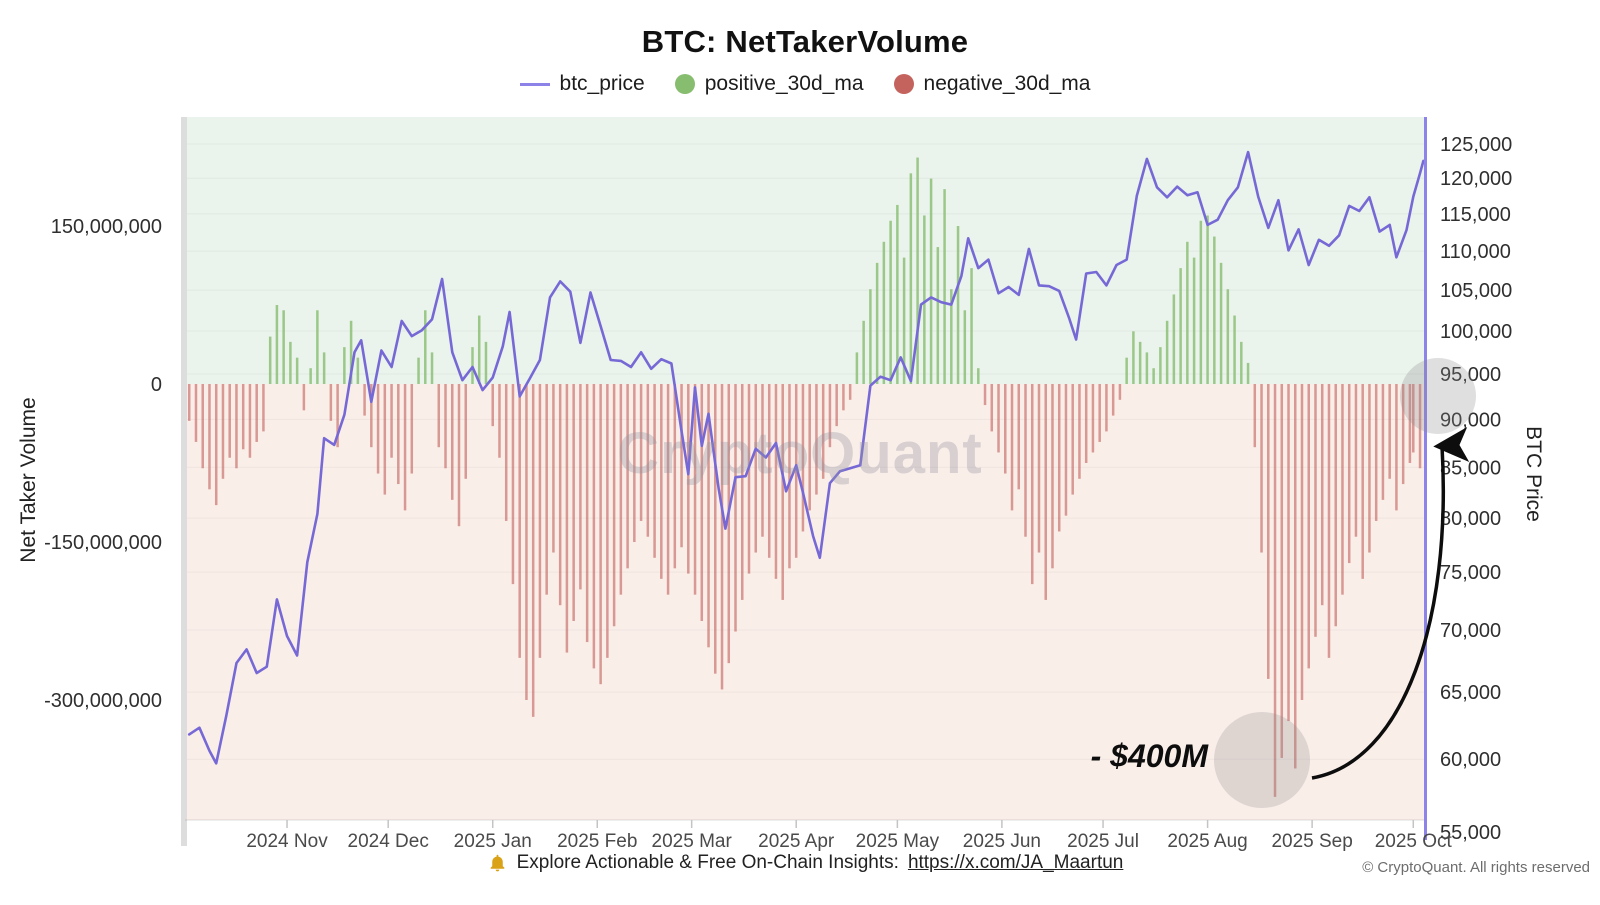 The image size is (1600, 905). I want to click on month-label: 2024 Nov, so click(287, 841).